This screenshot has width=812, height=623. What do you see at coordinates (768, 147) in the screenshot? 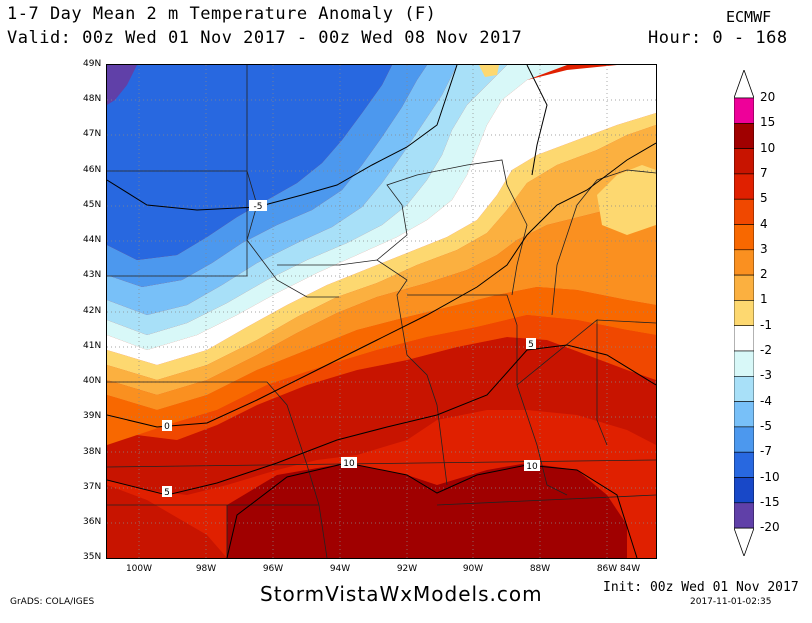
I see `colorbar-label: 10` at bounding box center [768, 147].